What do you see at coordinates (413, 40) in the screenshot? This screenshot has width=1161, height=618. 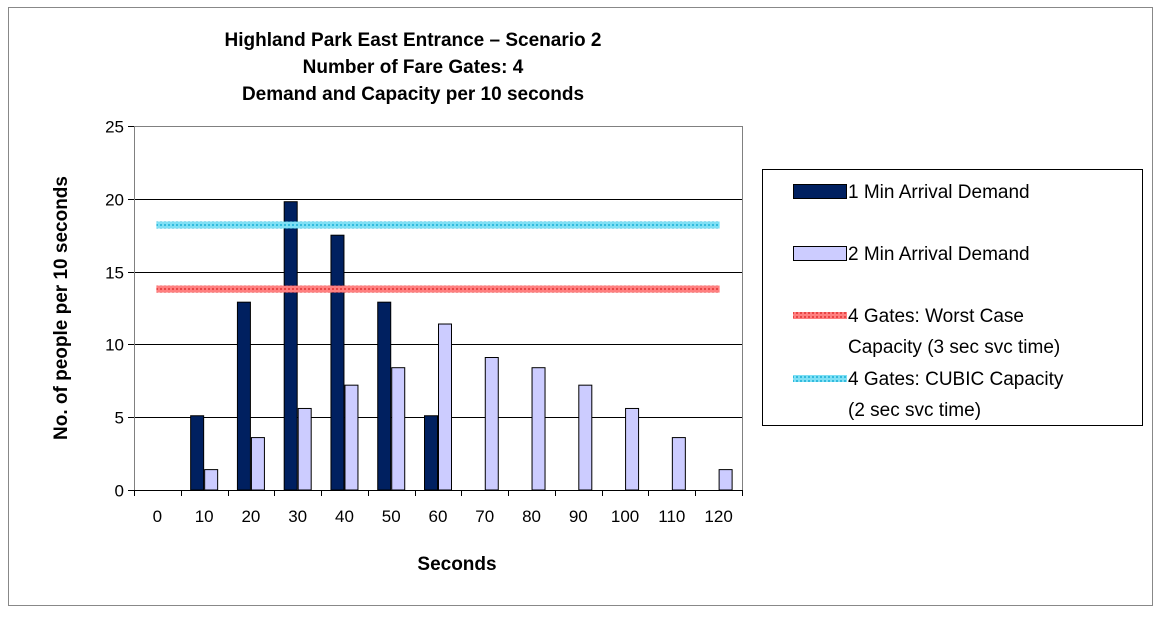 I see `chart-title-line-1: Highland Park East Entrance – Scenario 2` at bounding box center [413, 40].